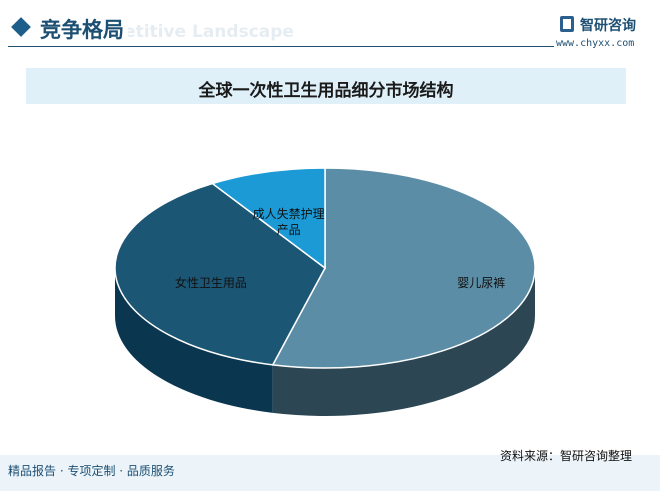 This screenshot has width=660, height=491. Describe the element at coordinates (91, 471) in the screenshot. I see `footer-left: 精品报告 · 专项定制 · 品质服务` at that location.